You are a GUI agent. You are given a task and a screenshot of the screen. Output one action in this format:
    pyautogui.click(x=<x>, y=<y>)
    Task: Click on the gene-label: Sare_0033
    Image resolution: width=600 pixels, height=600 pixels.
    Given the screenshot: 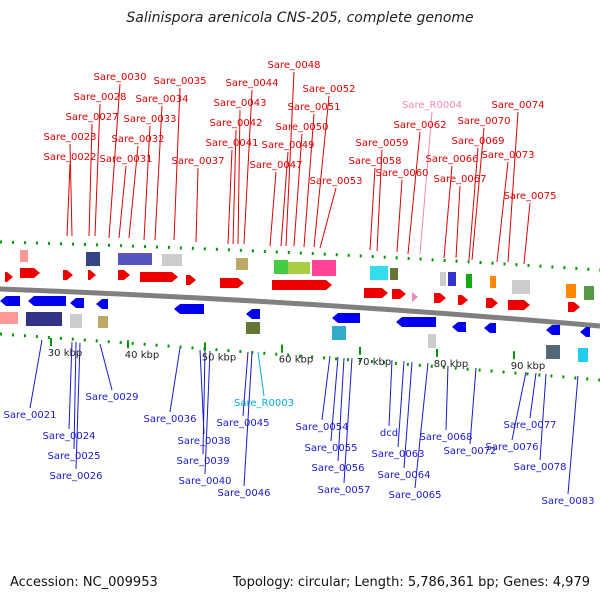 What is the action you would take?
    pyautogui.click(x=150, y=119)
    